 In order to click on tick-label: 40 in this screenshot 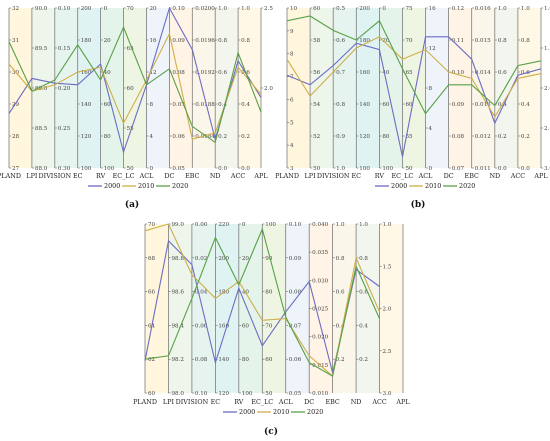, I will do `click(386, 73)`.